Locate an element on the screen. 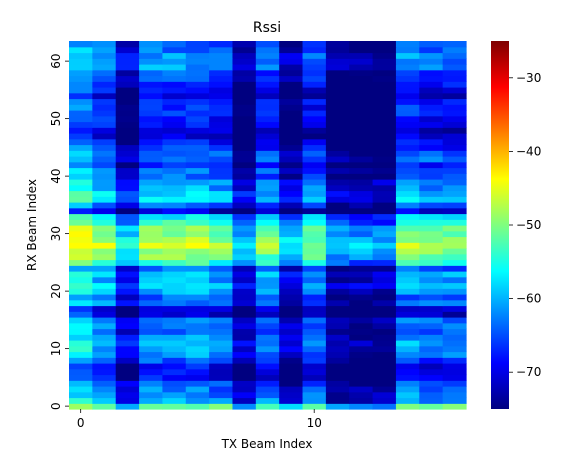 The height and width of the screenshot is (467, 568). colorbar-tick-label: −50 is located at coordinates (528, 225).